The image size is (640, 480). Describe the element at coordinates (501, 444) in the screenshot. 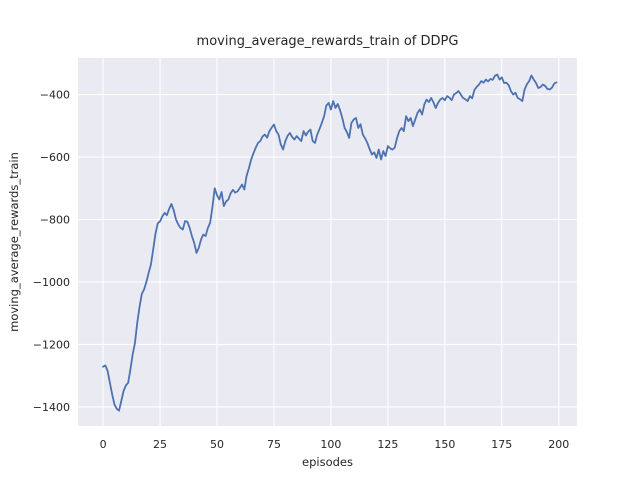

I see `x-tick-label: 175` at that location.